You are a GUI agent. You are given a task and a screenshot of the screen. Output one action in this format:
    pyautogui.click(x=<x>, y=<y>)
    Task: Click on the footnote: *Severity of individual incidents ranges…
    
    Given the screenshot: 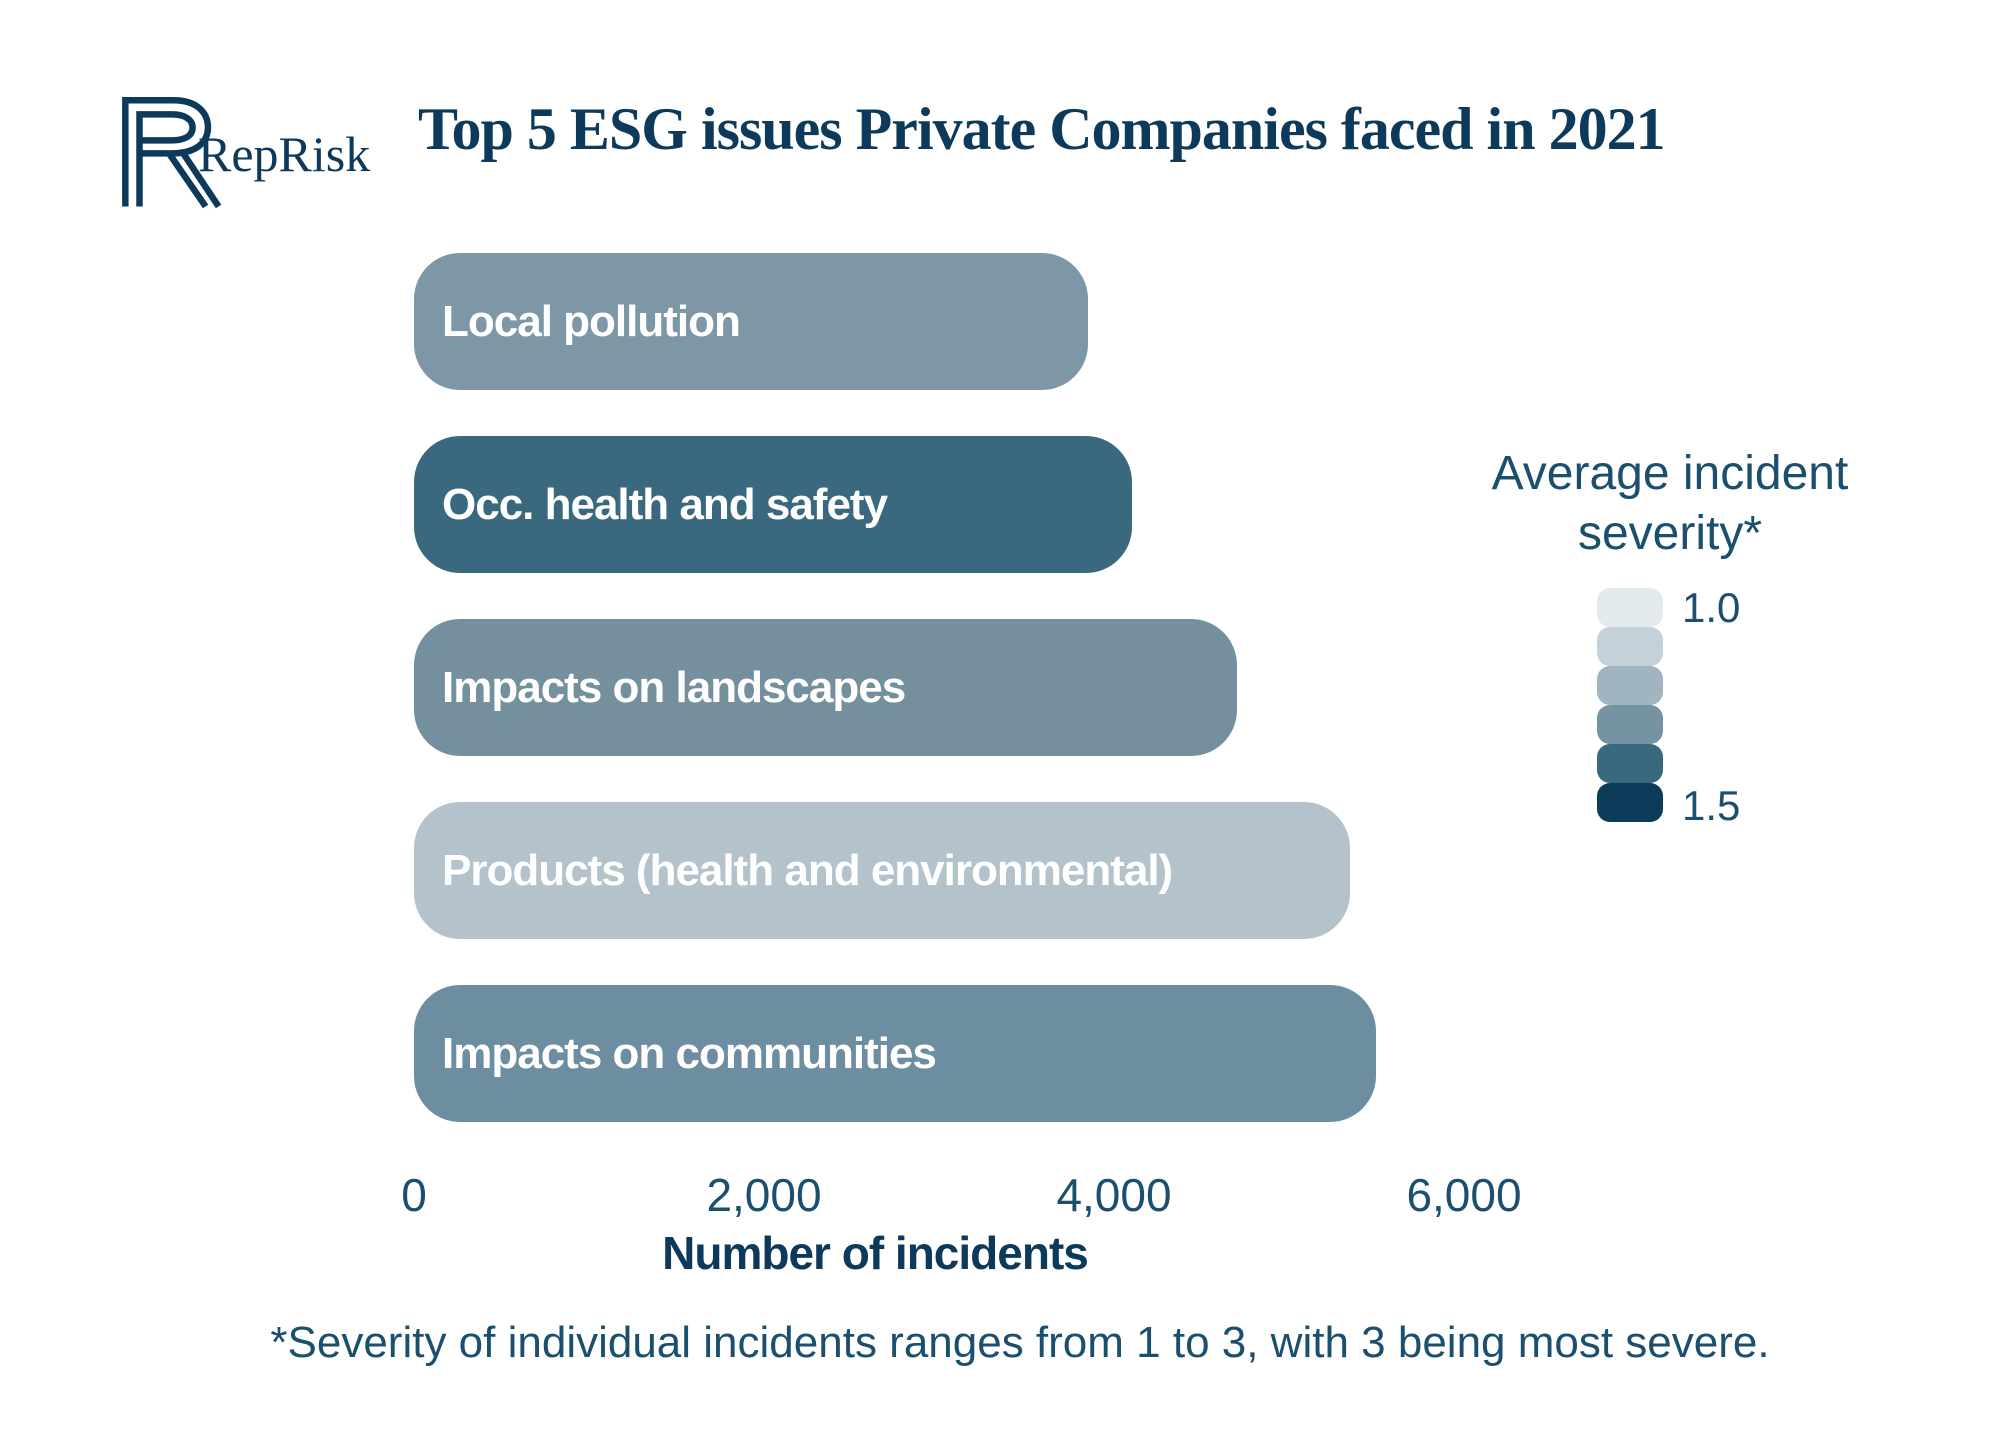 What is the action you would take?
    pyautogui.click(x=1020, y=1342)
    